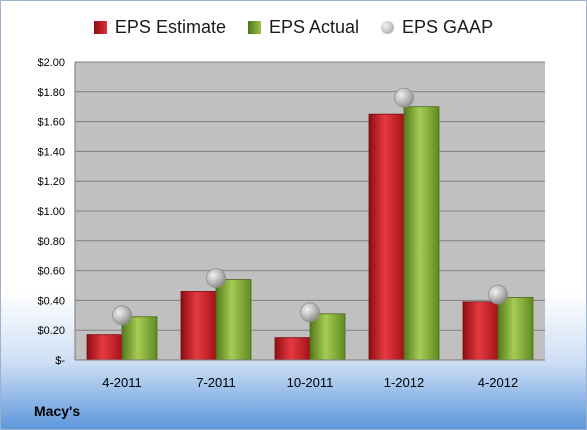 The height and width of the screenshot is (430, 587). What do you see at coordinates (170, 27) in the screenshot?
I see `legend-label-eps-estimate: EPS Estimate` at bounding box center [170, 27].